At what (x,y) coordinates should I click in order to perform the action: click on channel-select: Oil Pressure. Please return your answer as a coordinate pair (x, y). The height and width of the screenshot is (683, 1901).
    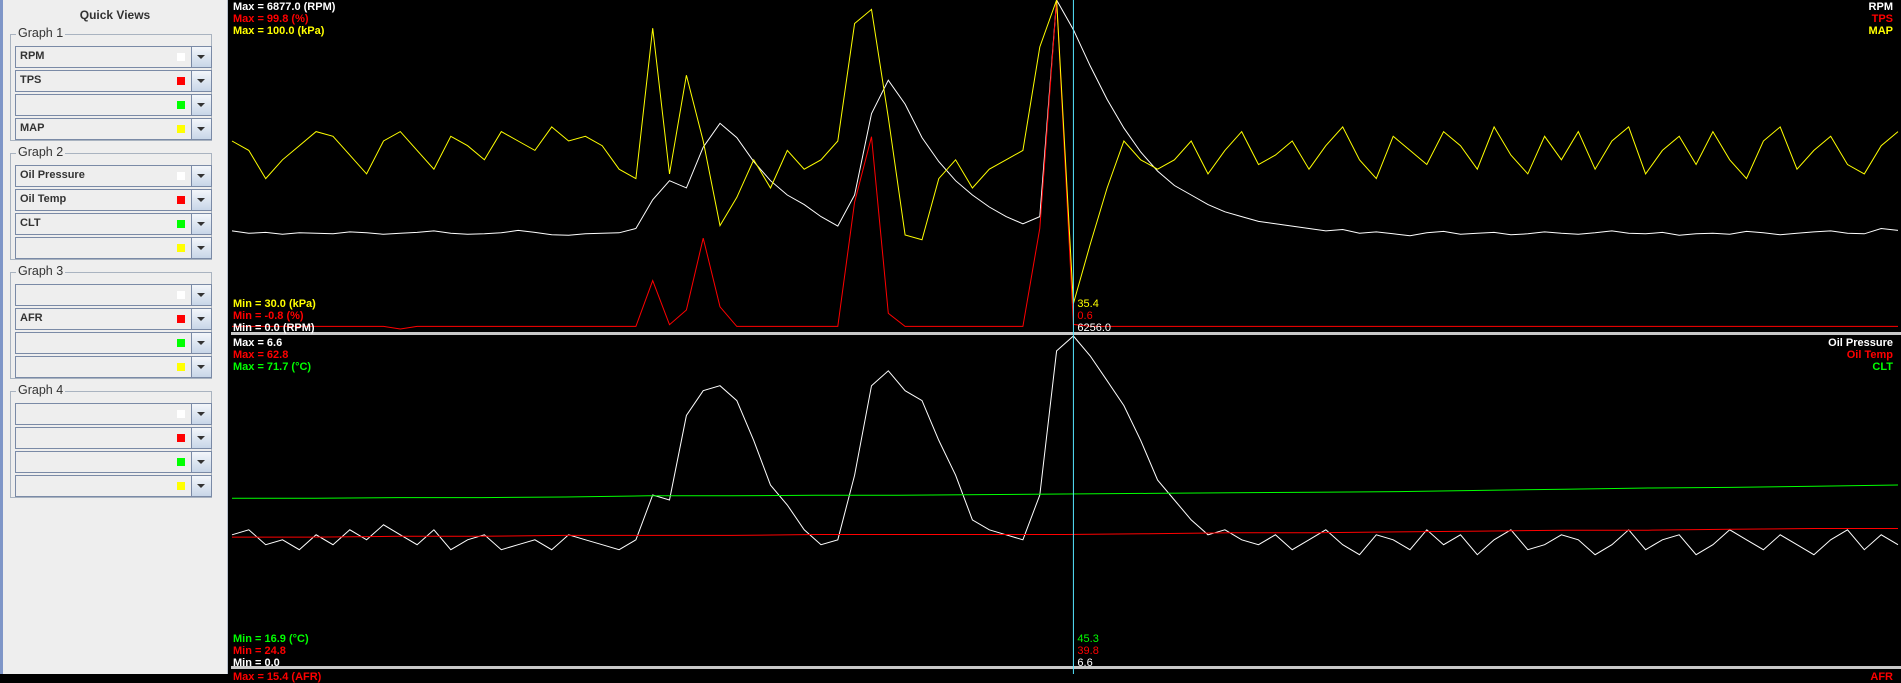
    Looking at the image, I should click on (113, 176).